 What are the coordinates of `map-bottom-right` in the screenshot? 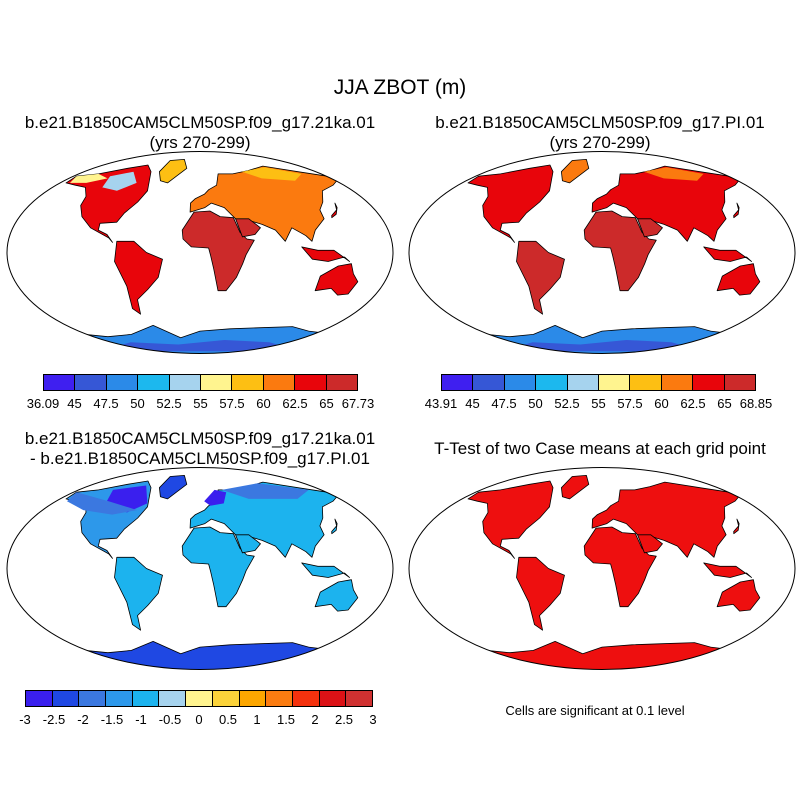 It's located at (602, 568).